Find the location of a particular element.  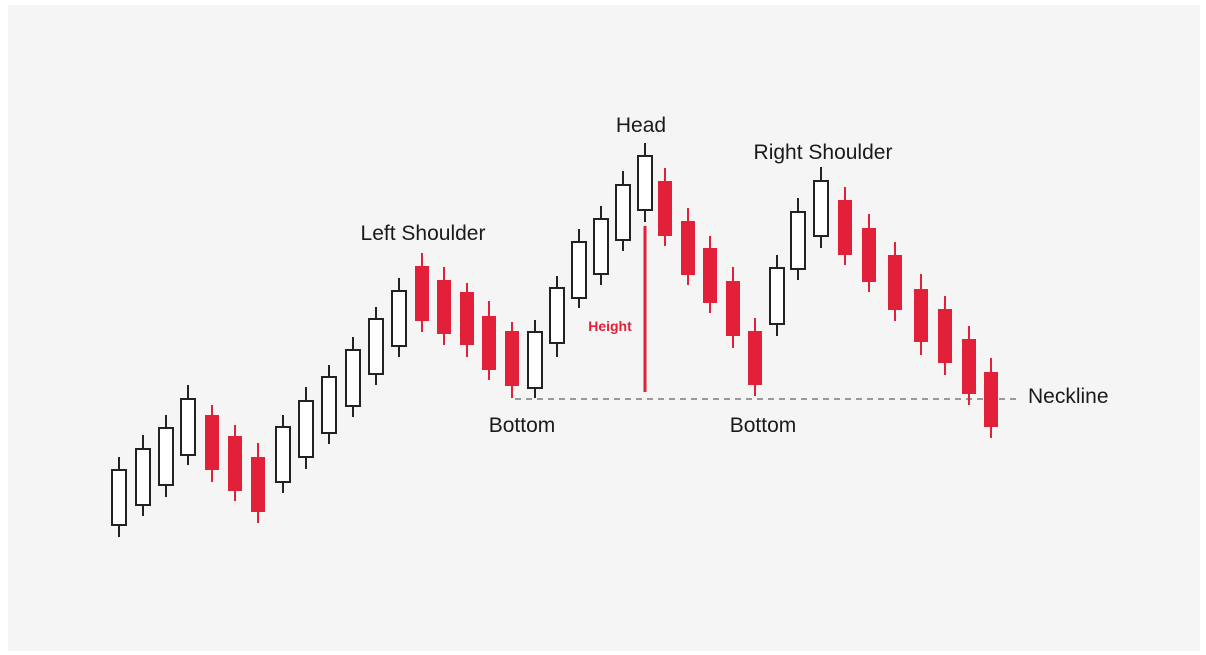

left-shoulder-label: Left Shoulder is located at coordinates (423, 233).